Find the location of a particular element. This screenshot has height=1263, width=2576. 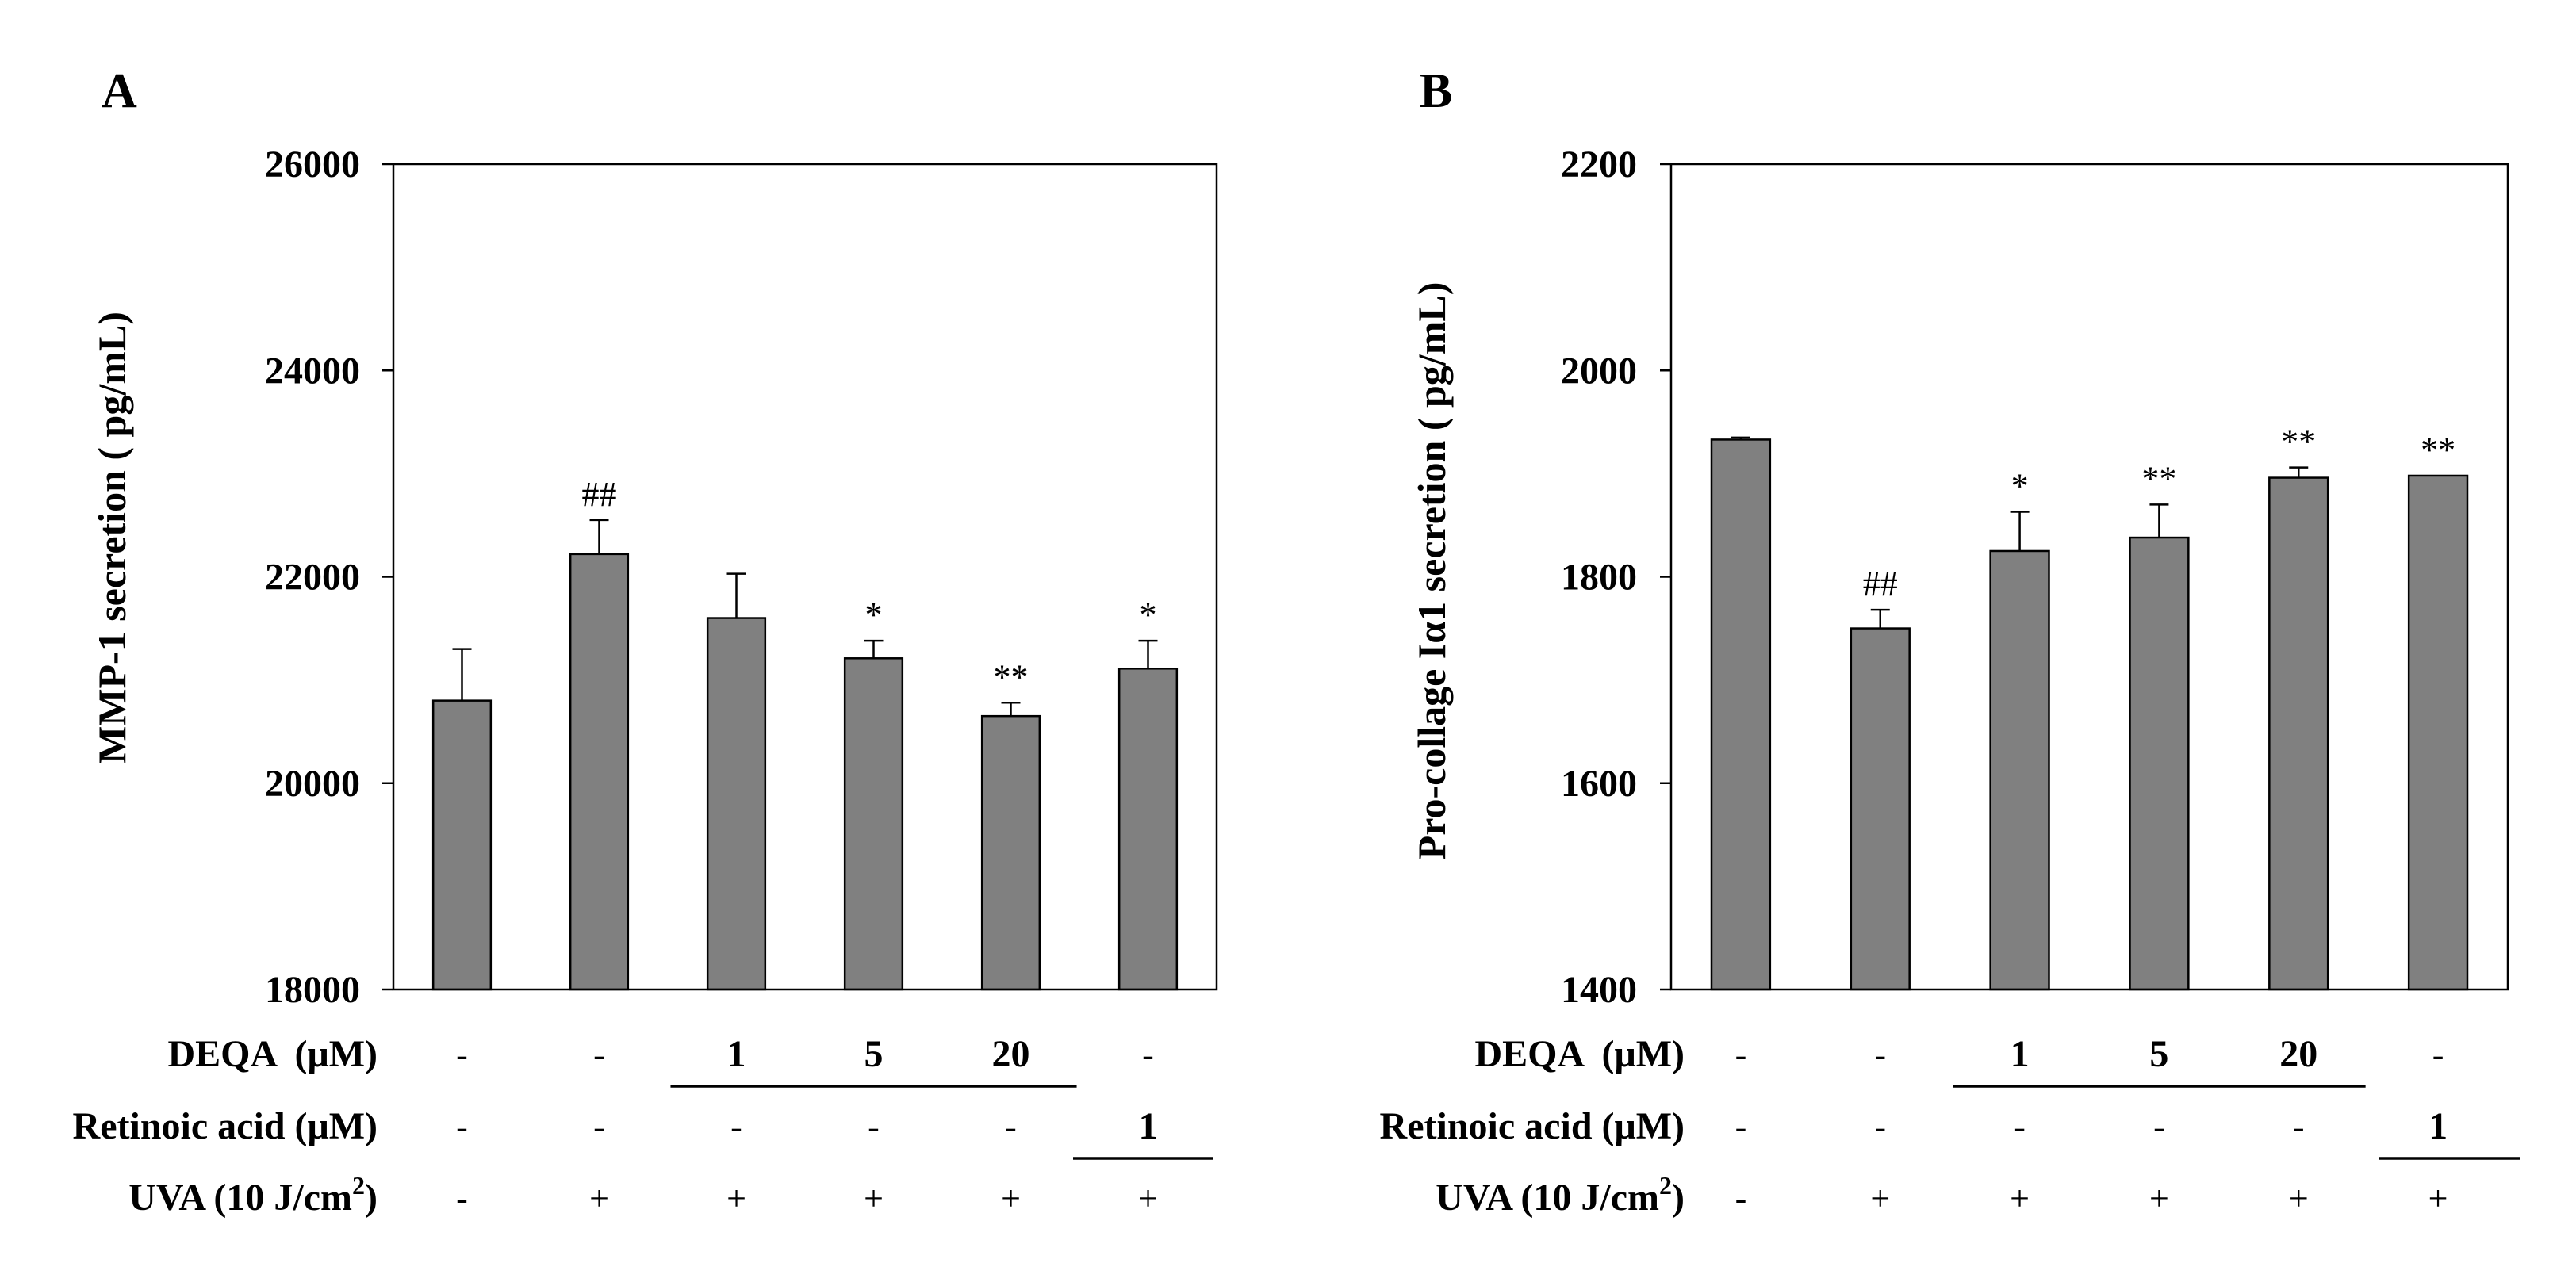

annotations-a: ##**** is located at coordinates (869, 585).